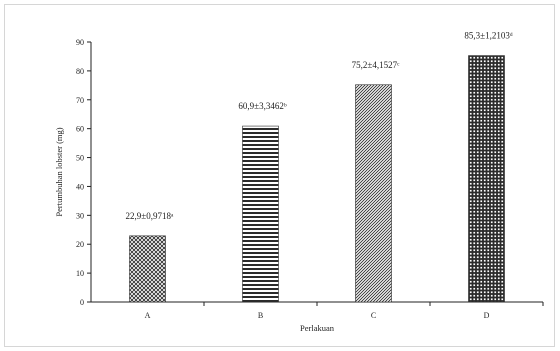 The image size is (560, 351). What do you see at coordinates (373, 315) in the screenshot?
I see `x-tick-label: C` at bounding box center [373, 315].